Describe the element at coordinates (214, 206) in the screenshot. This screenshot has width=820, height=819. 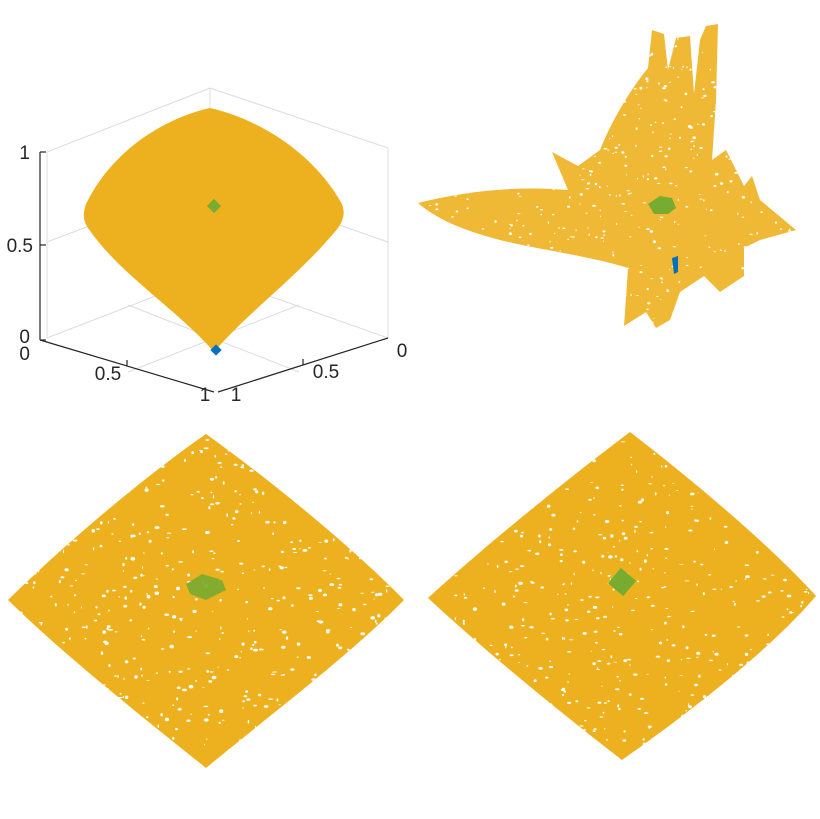
I see `green-marker` at that location.